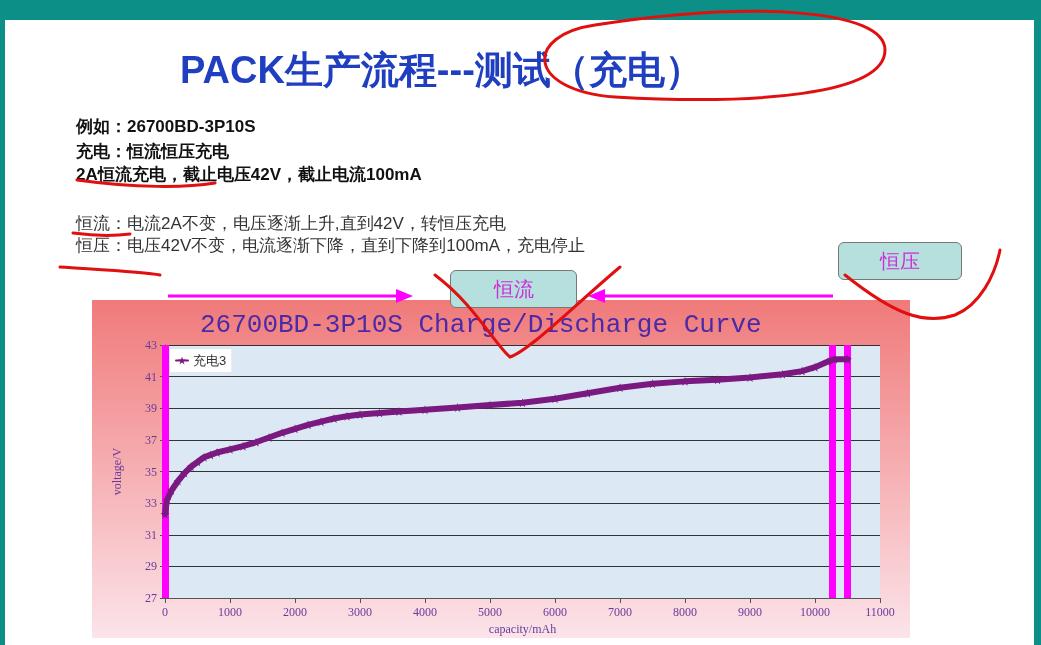 Image resolution: width=1041 pixels, height=645 pixels. What do you see at coordinates (360, 612) in the screenshot?
I see `x-tick-label: 3000` at bounding box center [360, 612].